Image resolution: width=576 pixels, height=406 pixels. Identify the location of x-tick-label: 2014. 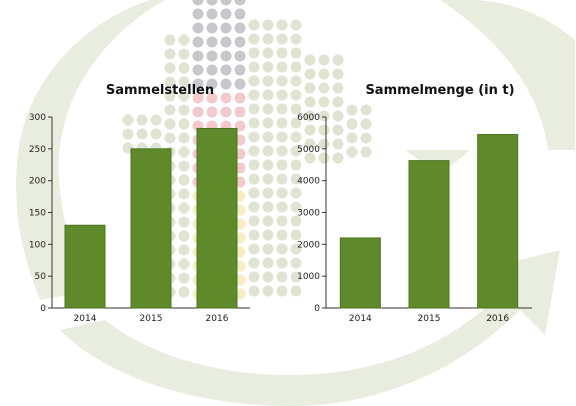
(360, 319).